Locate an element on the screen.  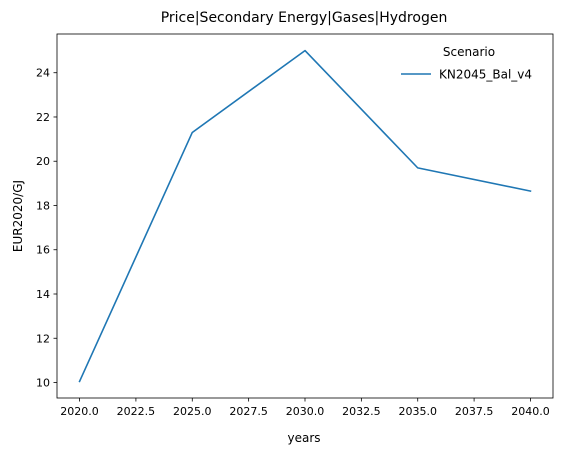
x-tick-label: 2040.0 is located at coordinates (530, 411).